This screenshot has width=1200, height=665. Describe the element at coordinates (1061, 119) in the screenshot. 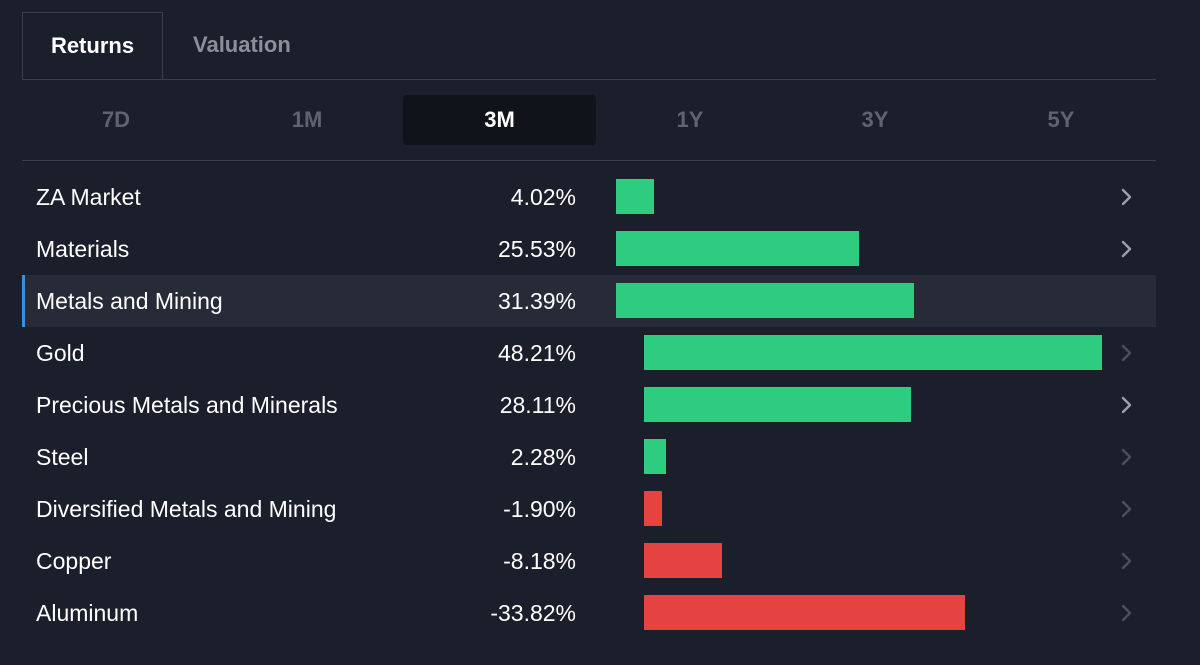

I see `period-5y: 5Y` at that location.